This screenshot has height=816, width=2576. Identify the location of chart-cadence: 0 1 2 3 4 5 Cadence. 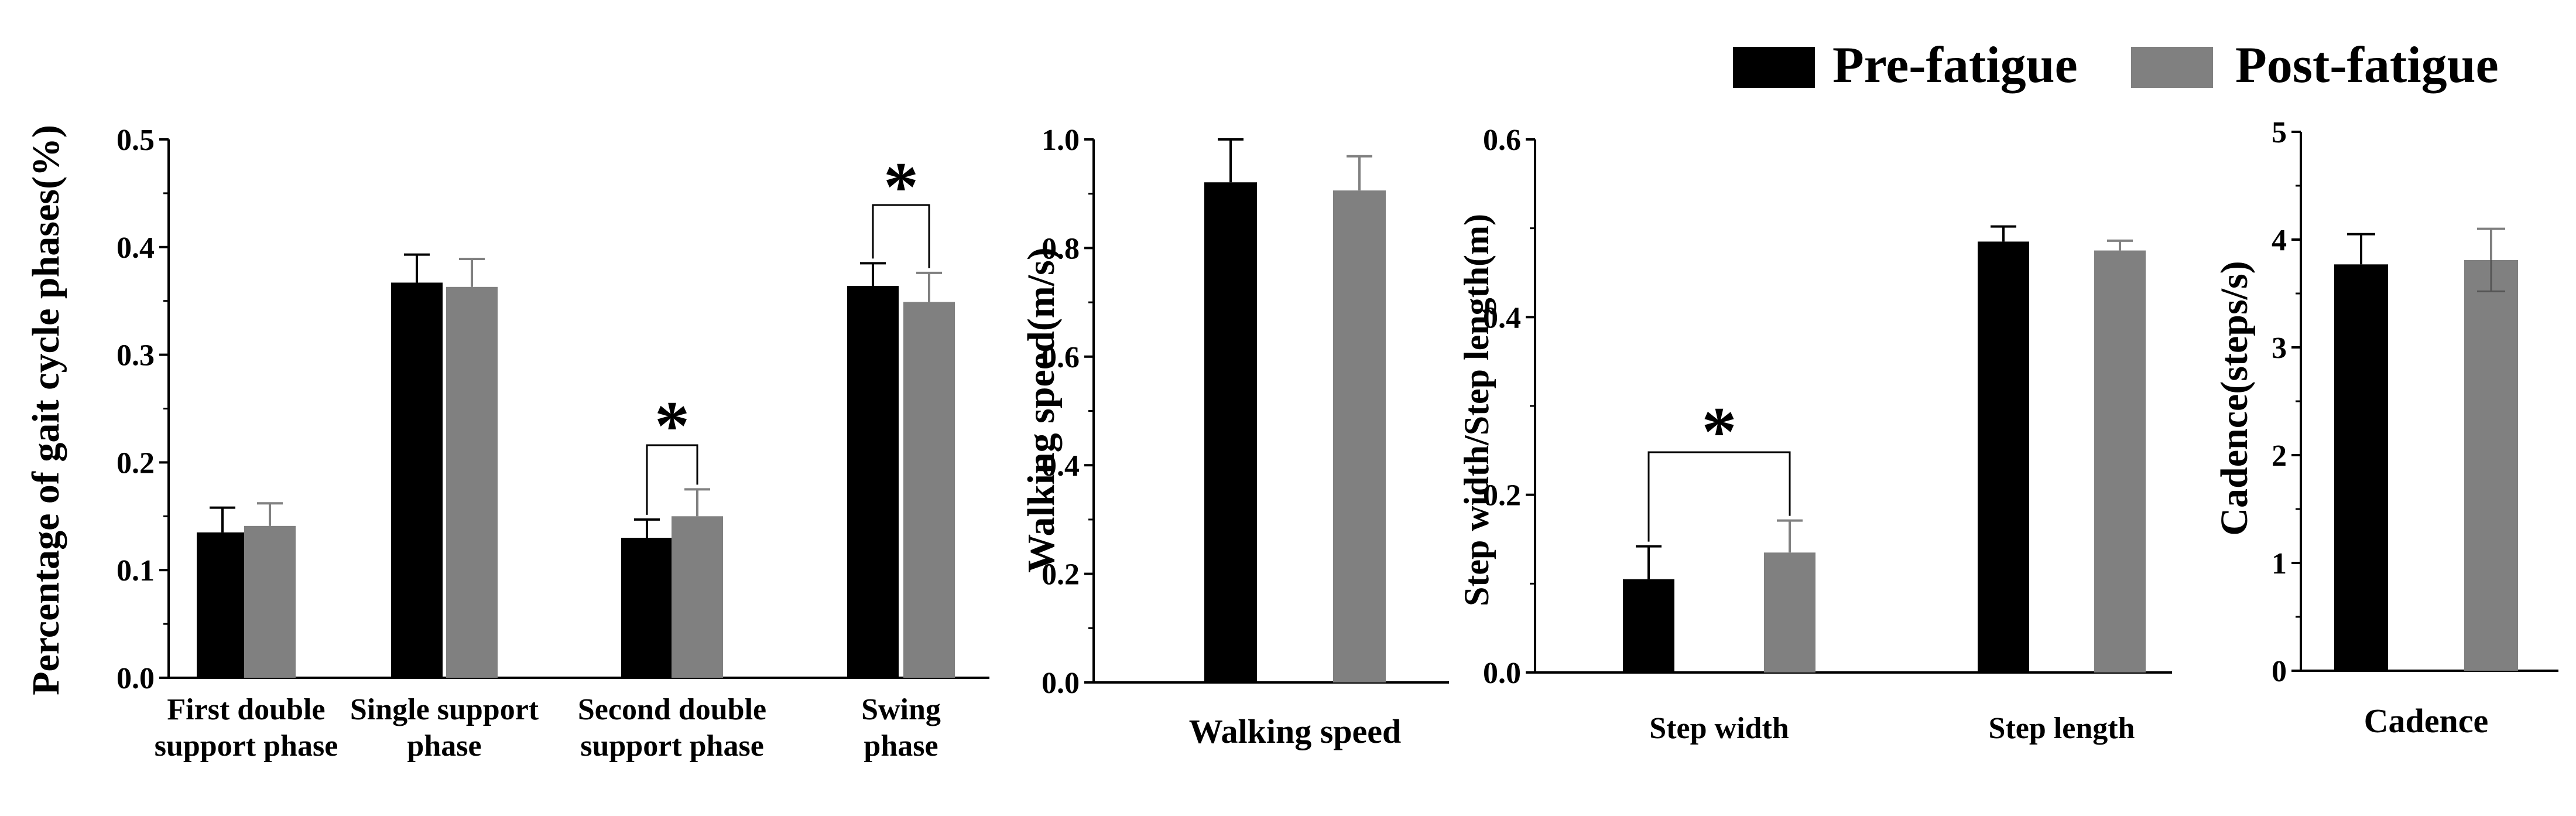
(2415, 428).